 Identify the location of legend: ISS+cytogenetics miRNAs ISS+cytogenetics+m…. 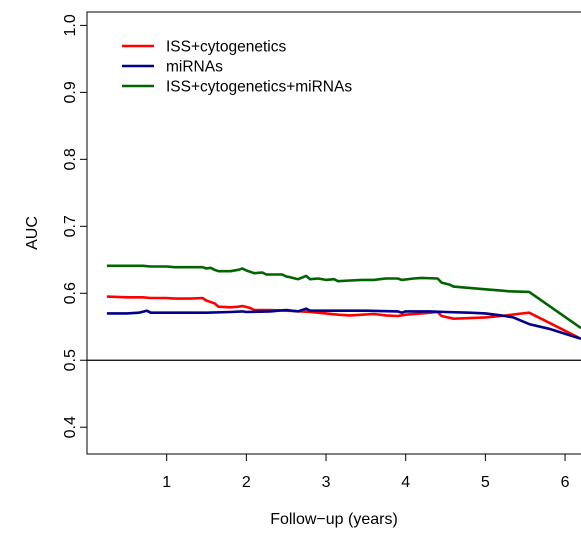
(237, 67).